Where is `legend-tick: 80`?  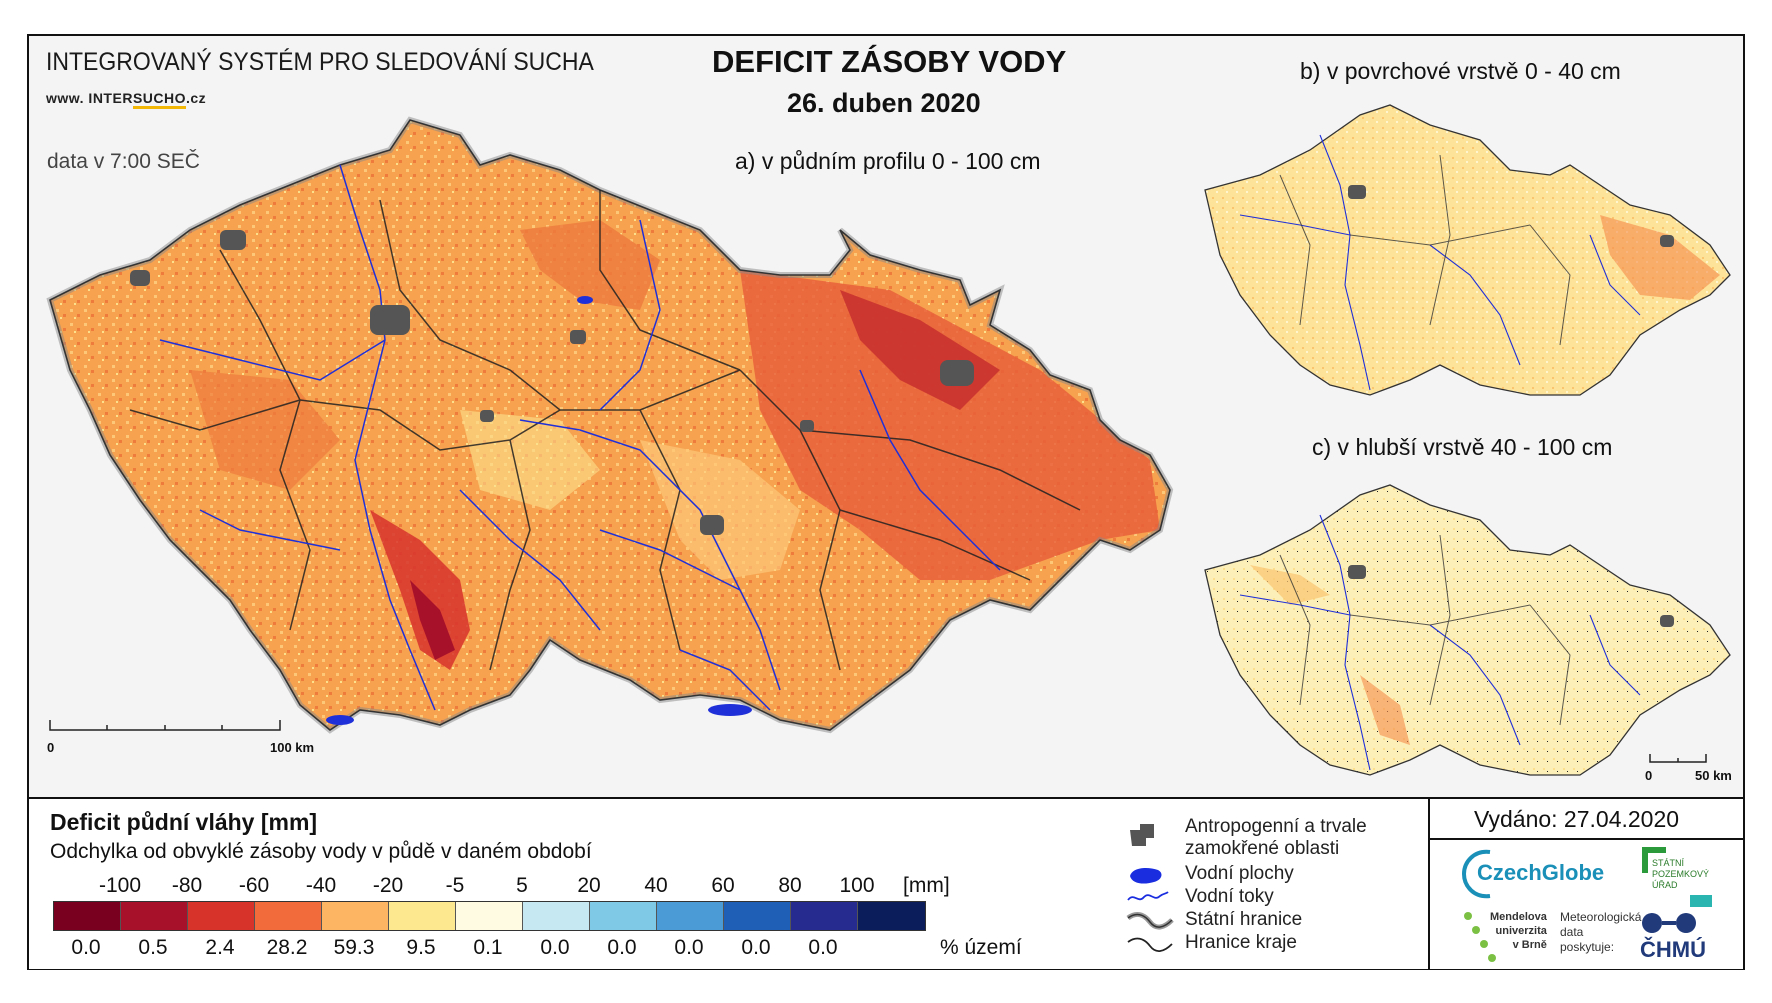 legend-tick: 80 is located at coordinates (790, 885).